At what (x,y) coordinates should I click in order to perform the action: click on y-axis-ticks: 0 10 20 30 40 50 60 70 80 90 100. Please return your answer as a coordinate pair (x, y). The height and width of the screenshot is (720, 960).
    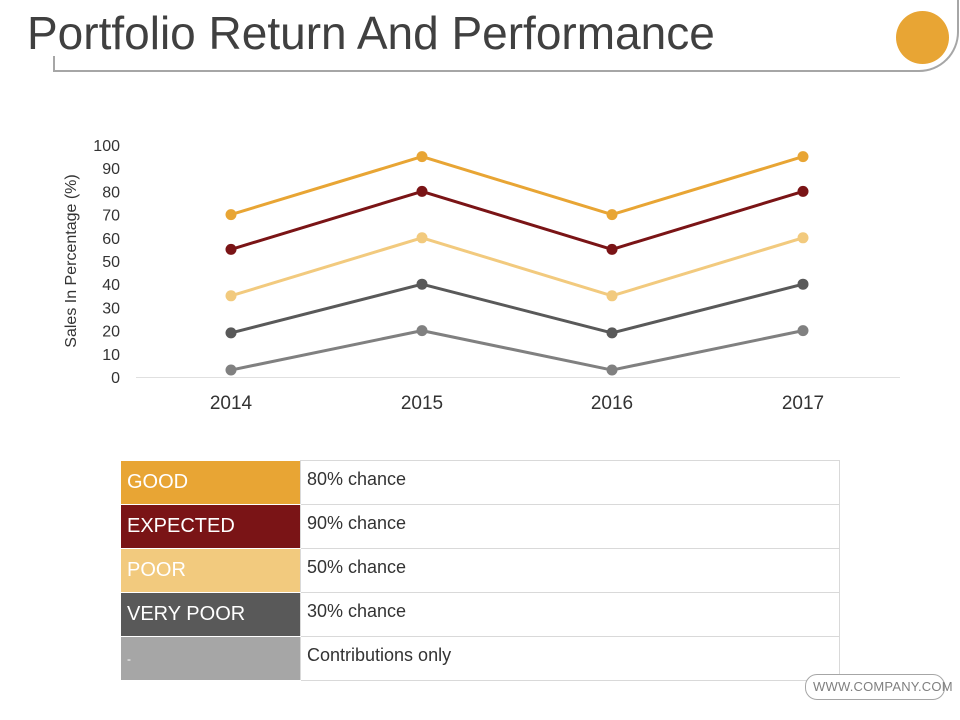
    Looking at the image, I should click on (106, 262).